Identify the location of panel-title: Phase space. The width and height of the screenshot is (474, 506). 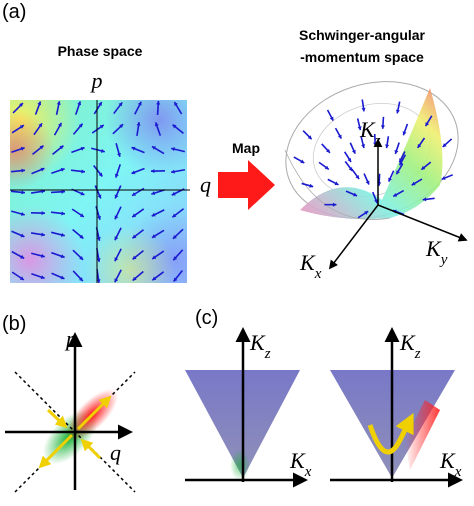
(100, 51).